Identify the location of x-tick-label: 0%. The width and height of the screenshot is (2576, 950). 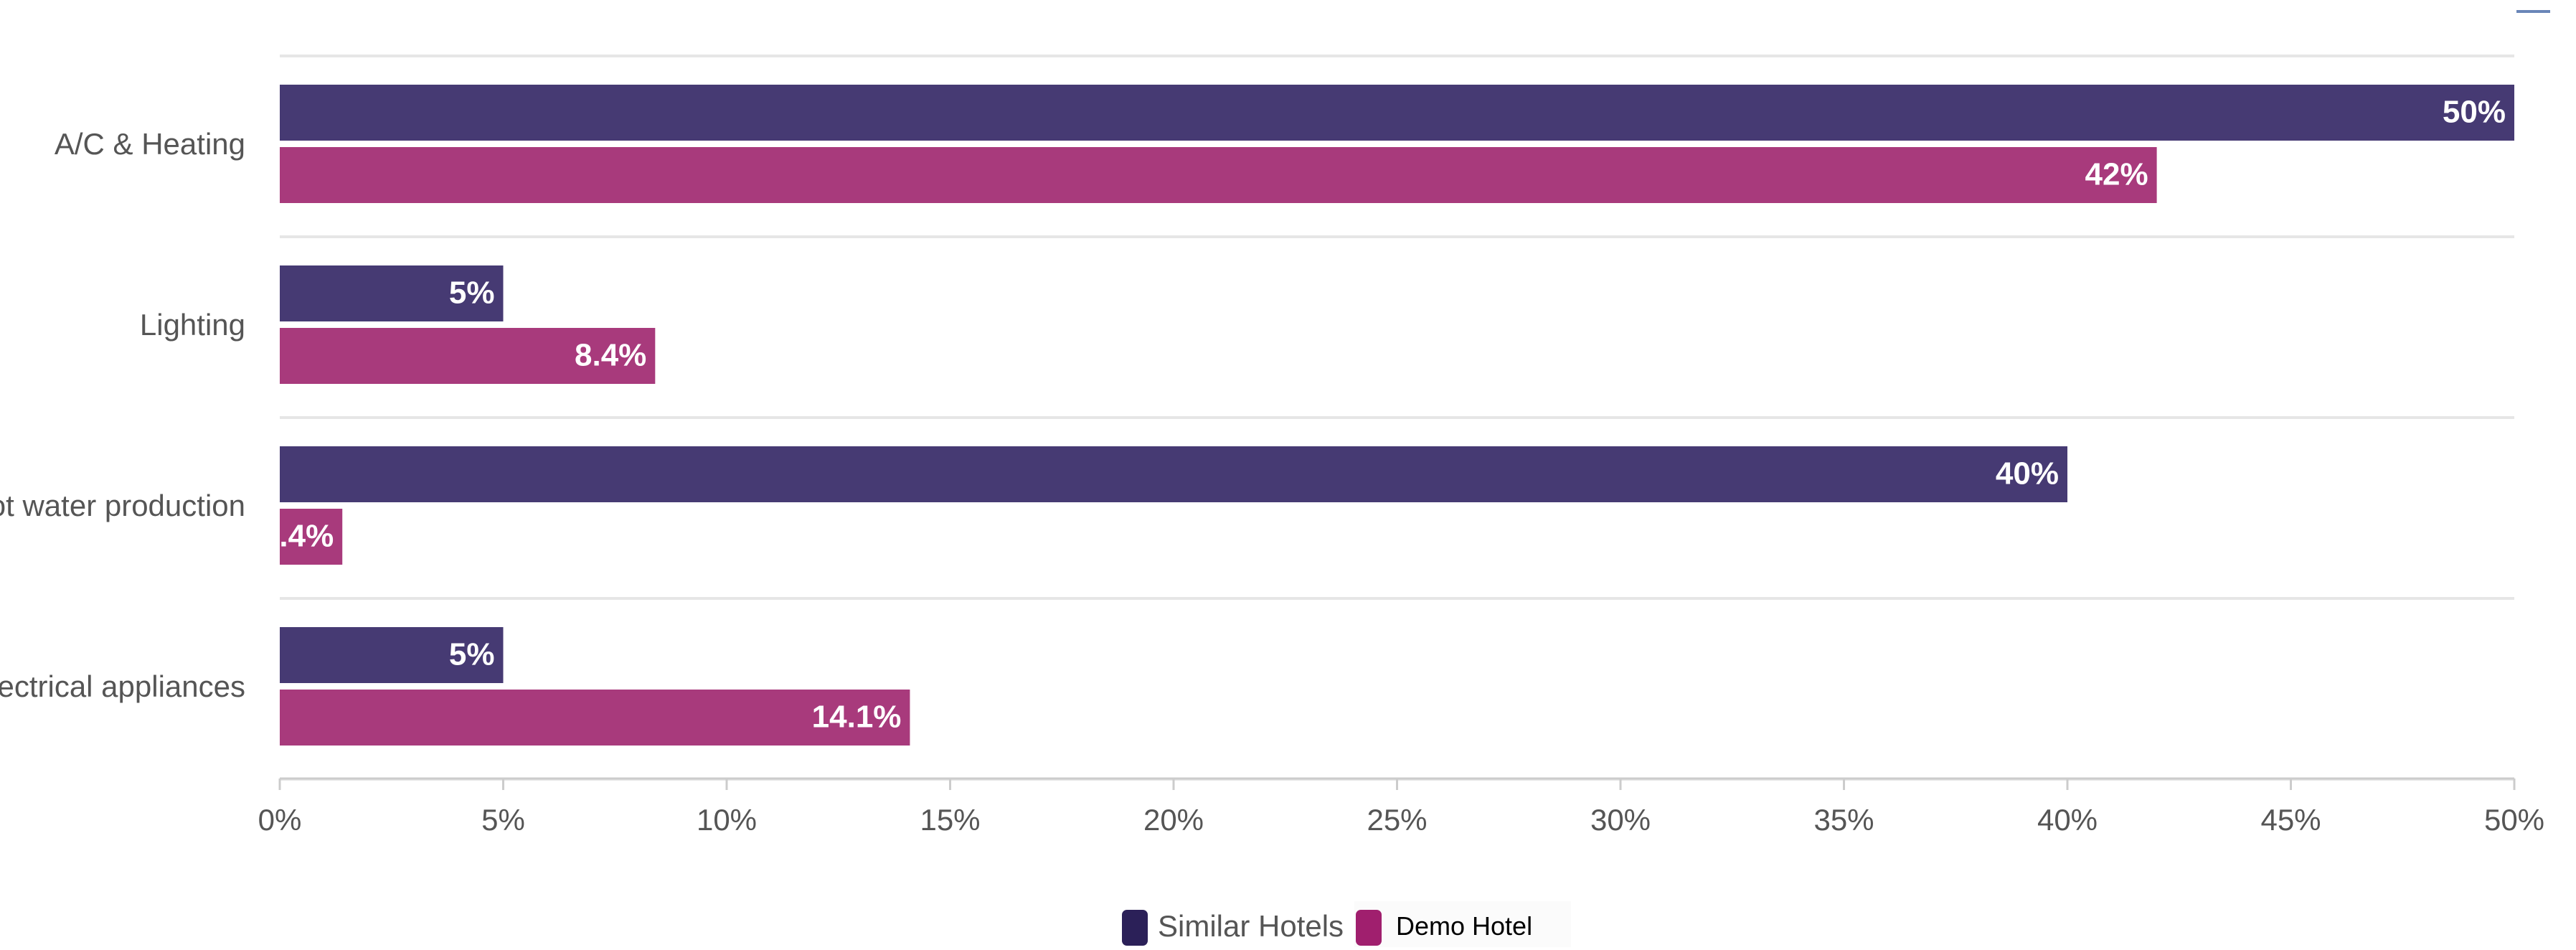
(280, 820).